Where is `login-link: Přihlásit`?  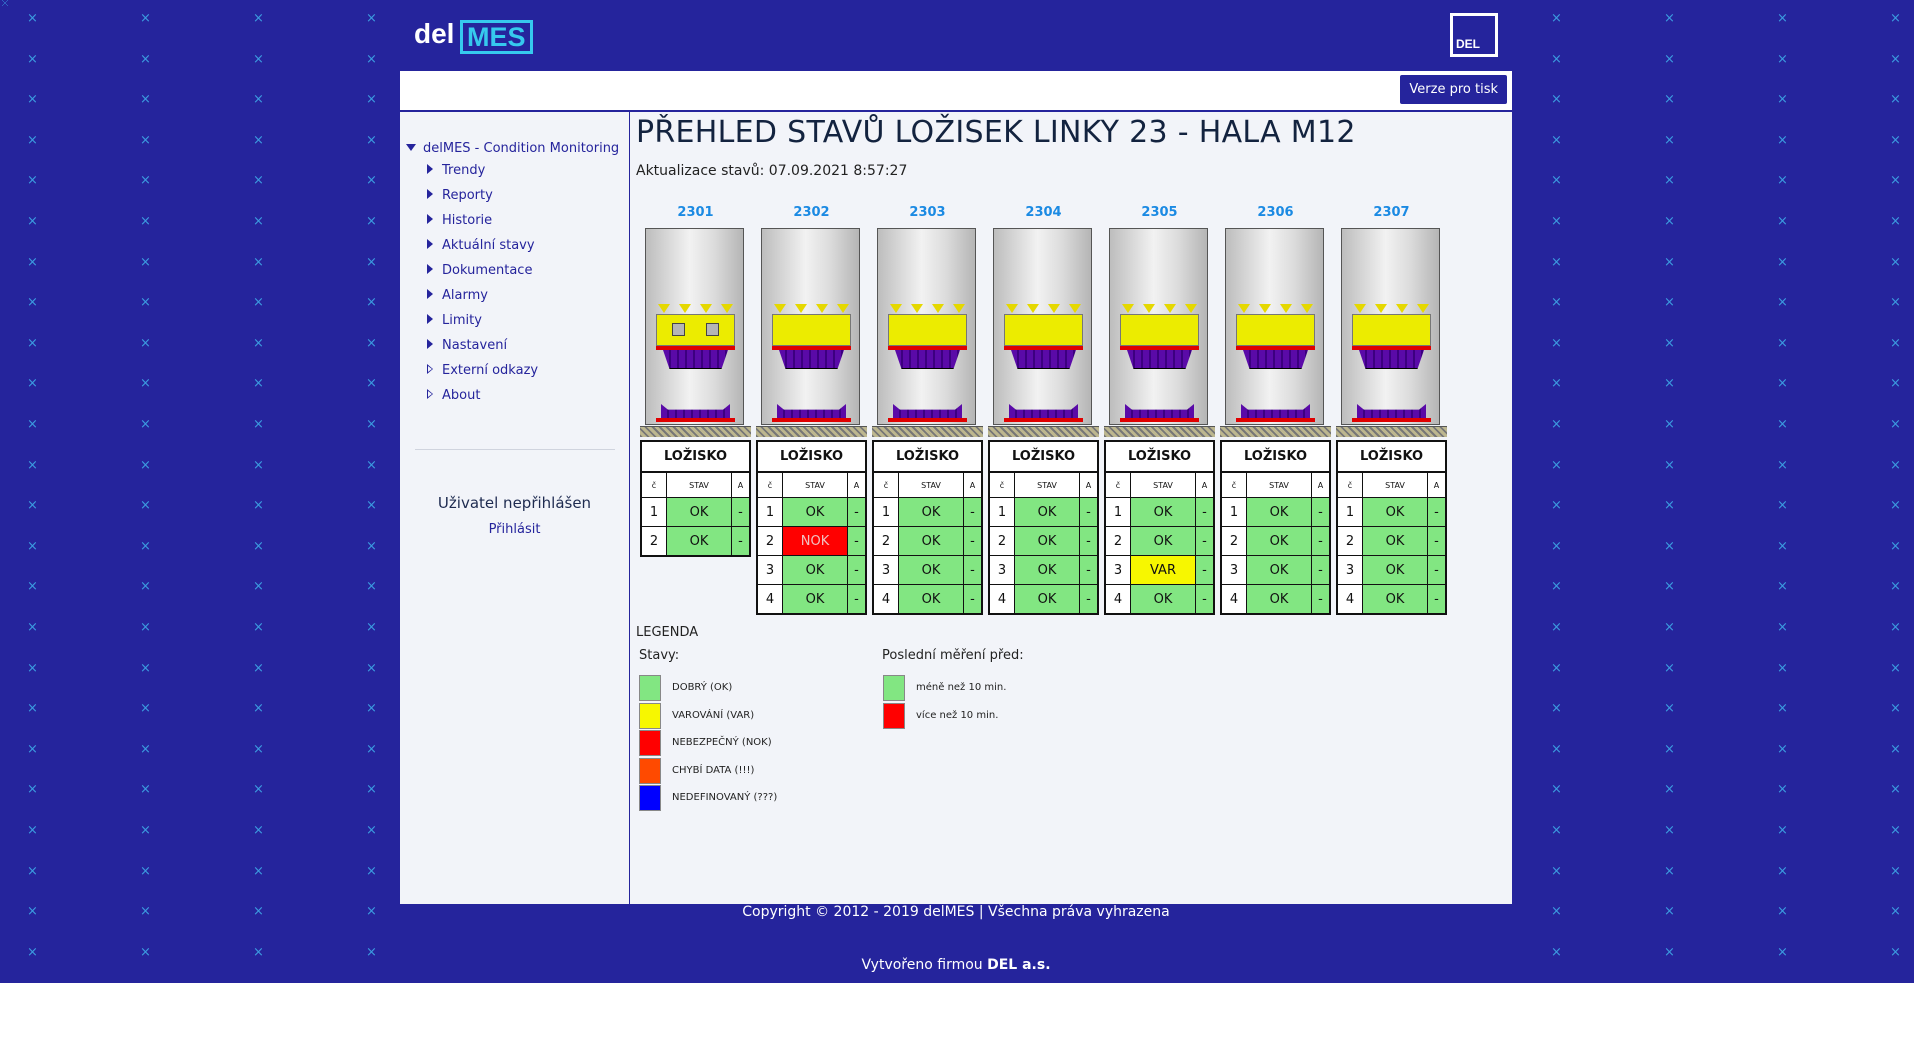 login-link: Přihlásit is located at coordinates (514, 529).